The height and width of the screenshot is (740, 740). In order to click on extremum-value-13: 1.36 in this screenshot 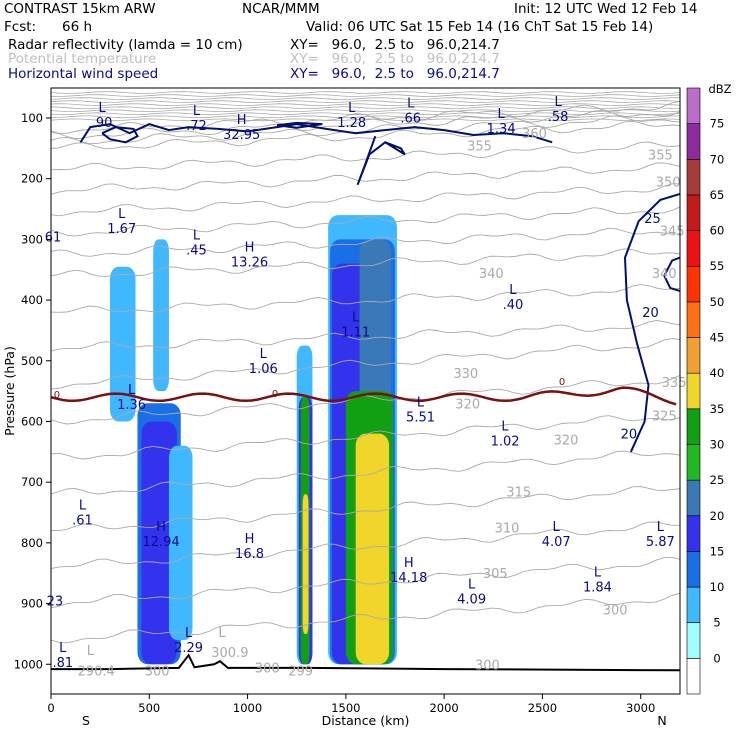, I will do `click(131, 405)`.